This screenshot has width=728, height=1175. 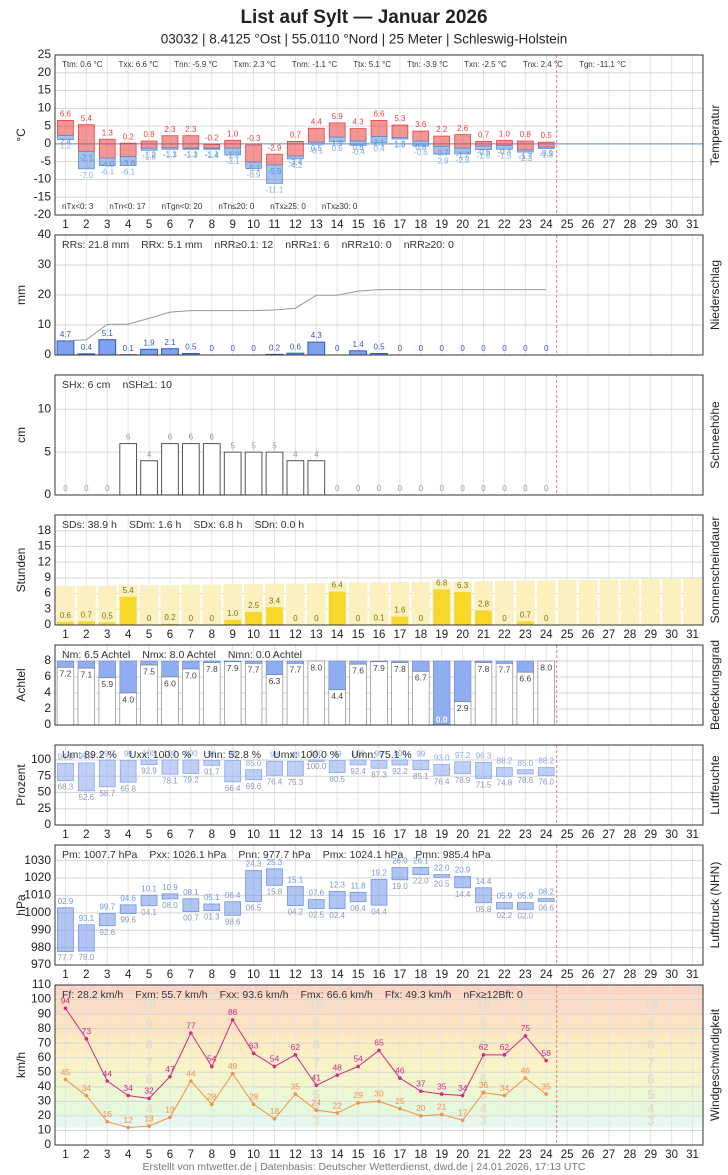 What do you see at coordinates (546, 153) in the screenshot?
I see `value-label: -0.9` at bounding box center [546, 153].